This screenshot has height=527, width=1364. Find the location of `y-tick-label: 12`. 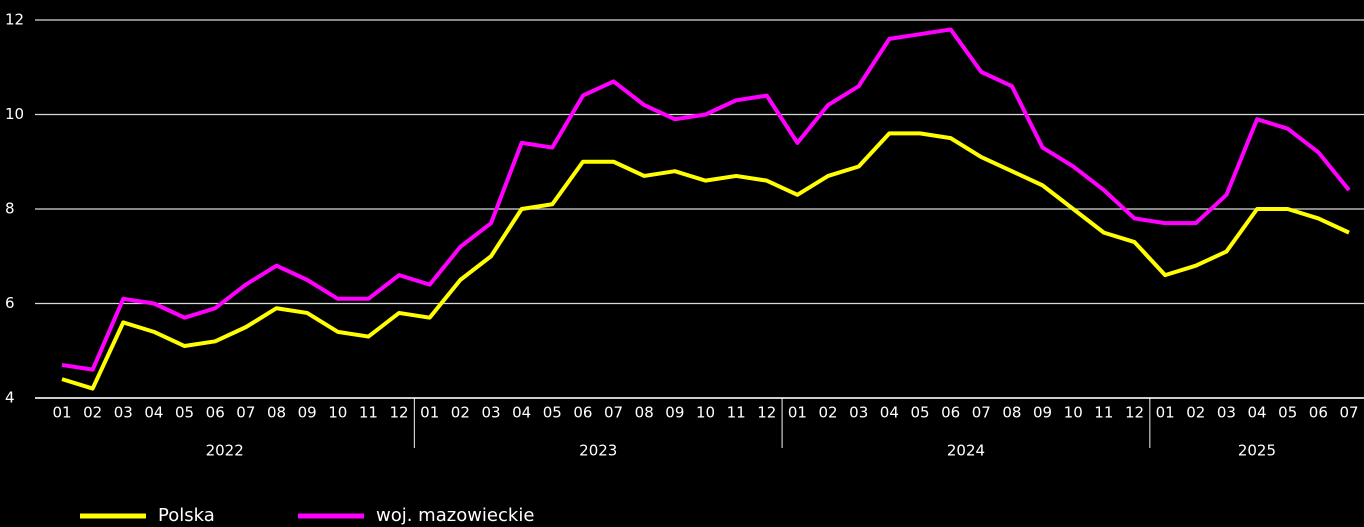

y-tick-label: 12 is located at coordinates (14, 20).